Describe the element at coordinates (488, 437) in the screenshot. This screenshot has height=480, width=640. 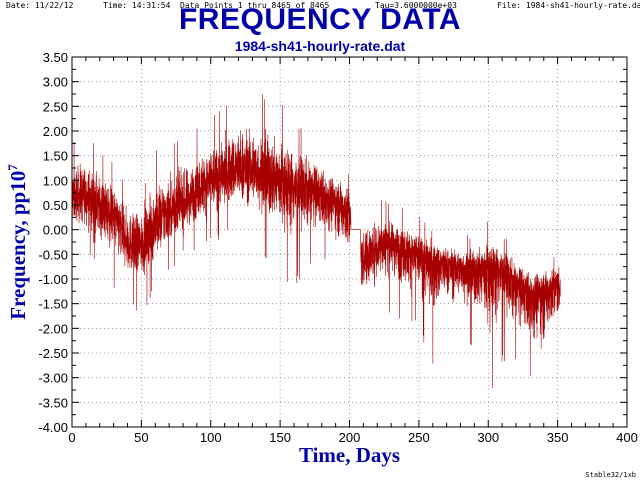
I see `x-tick-label: 300` at that location.